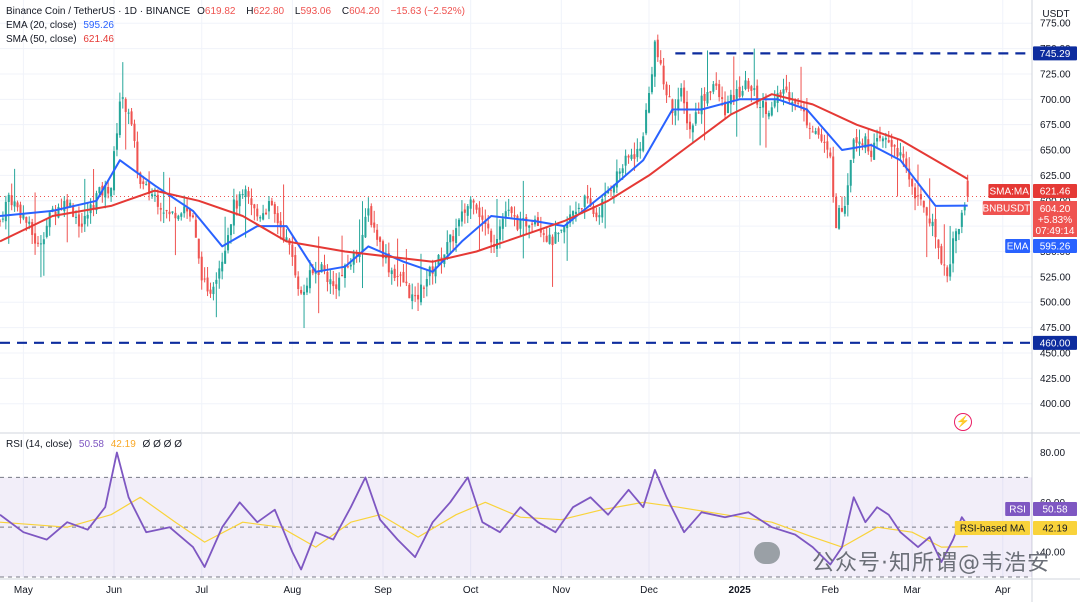  What do you see at coordinates (98, 39) in the screenshot?
I see `sma-value: 621.46` at bounding box center [98, 39].